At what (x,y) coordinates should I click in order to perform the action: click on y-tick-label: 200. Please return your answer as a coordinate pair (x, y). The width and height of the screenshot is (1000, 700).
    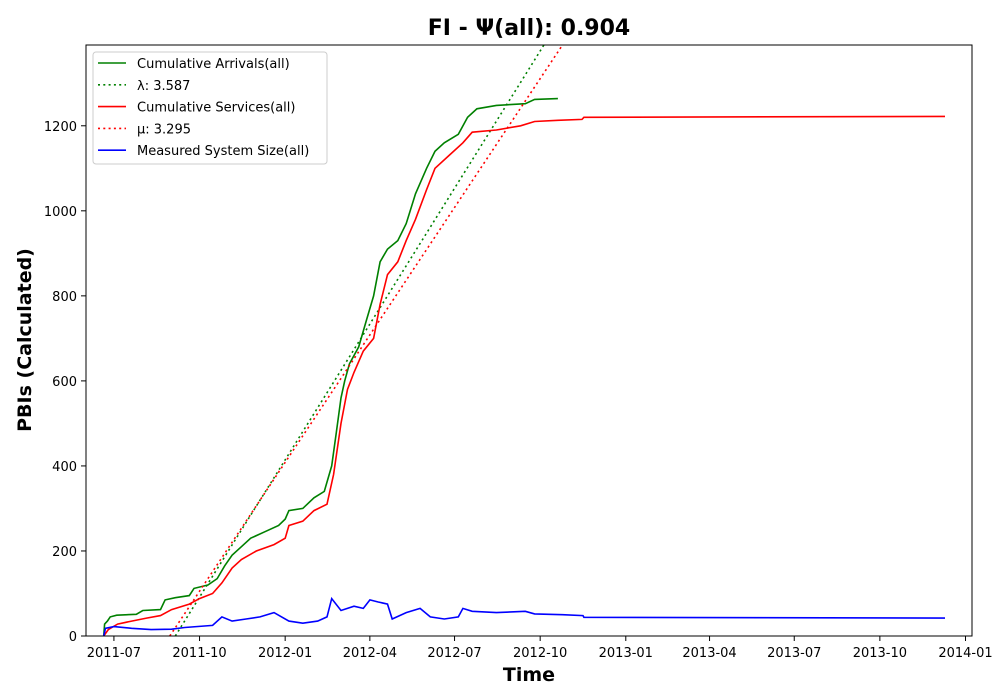
    Looking at the image, I should click on (64, 552).